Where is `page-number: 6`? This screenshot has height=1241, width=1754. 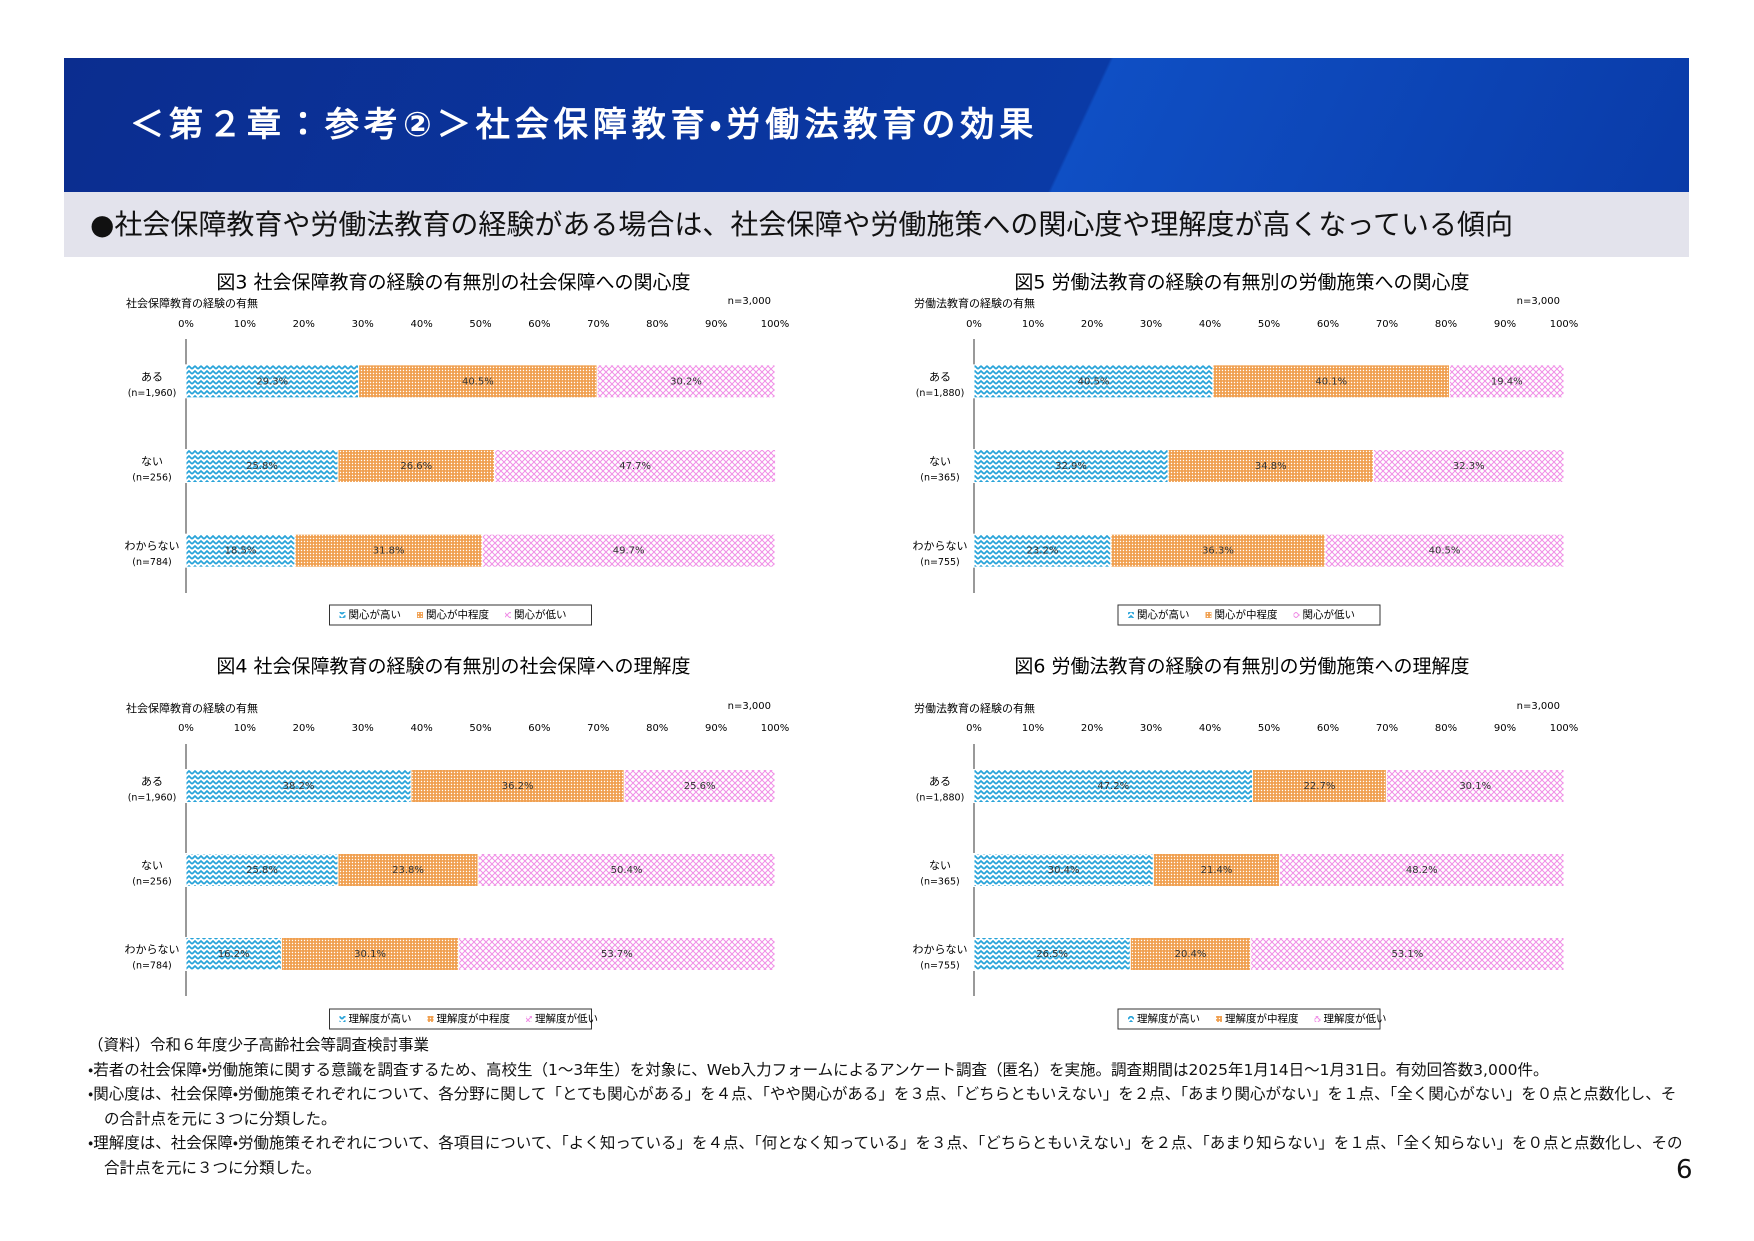
page-number: 6 is located at coordinates (1684, 1170).